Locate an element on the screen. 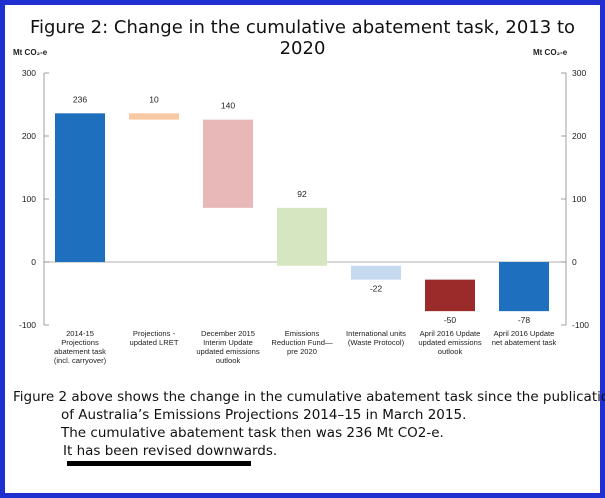  left-tick-label: 100 is located at coordinates (29, 199).